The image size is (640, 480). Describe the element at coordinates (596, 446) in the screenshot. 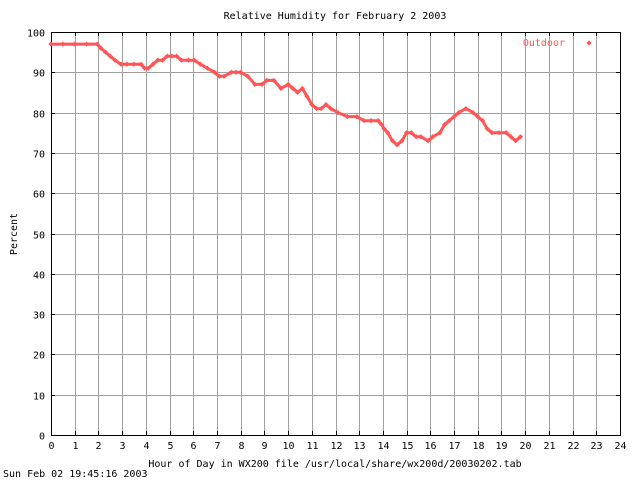

I see `x-tick-label: 23` at that location.